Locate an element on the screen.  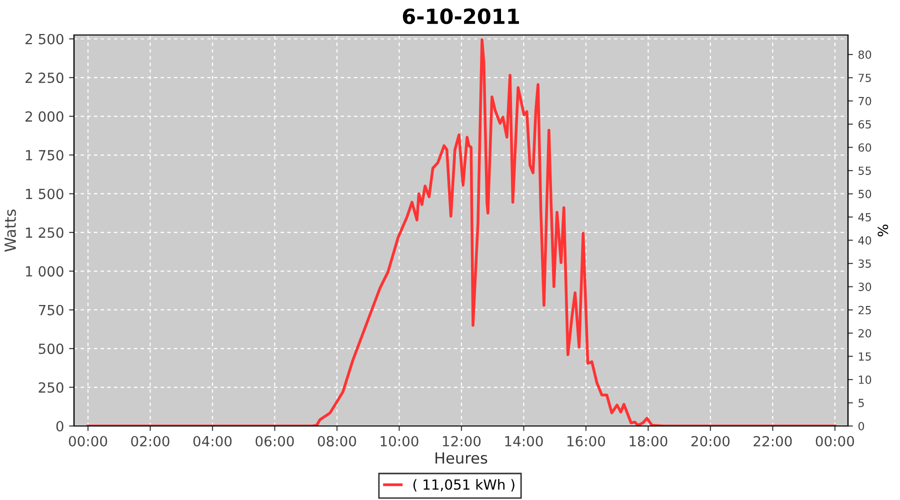
y-tick-label: 2 000 is located at coordinates (45, 116).